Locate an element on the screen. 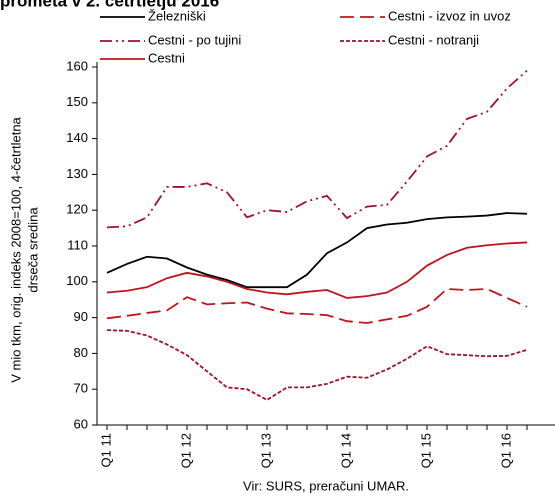 This screenshot has height=496, width=555. y-tick-label: 140 is located at coordinates (77, 137).